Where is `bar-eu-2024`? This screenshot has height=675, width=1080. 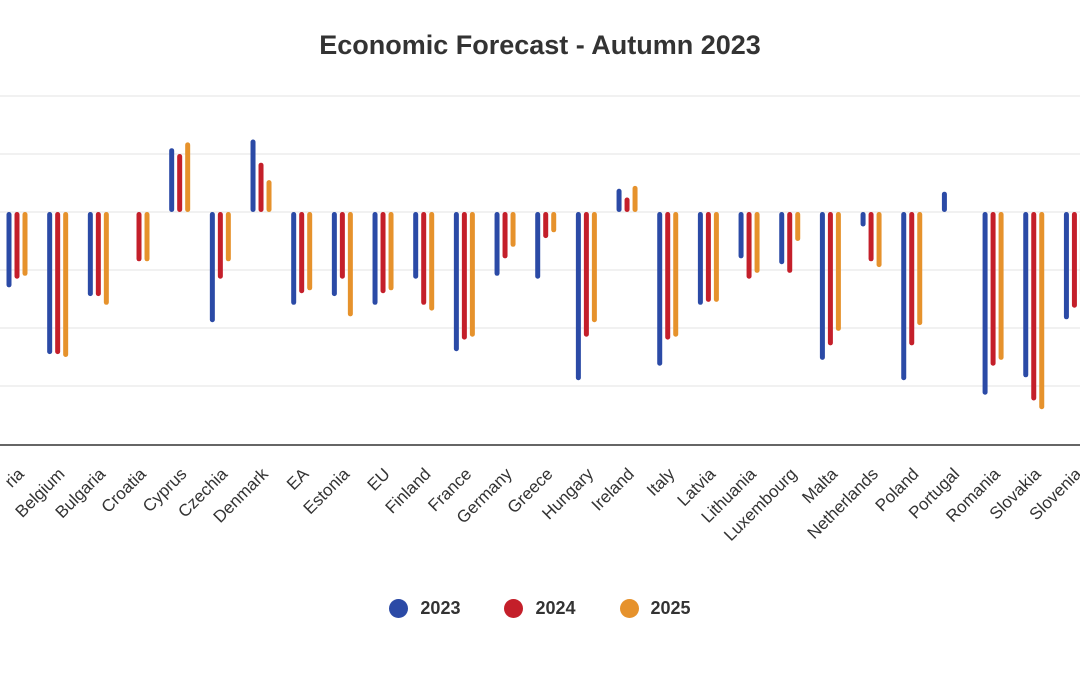
bar-eu-2024 is located at coordinates (383, 253).